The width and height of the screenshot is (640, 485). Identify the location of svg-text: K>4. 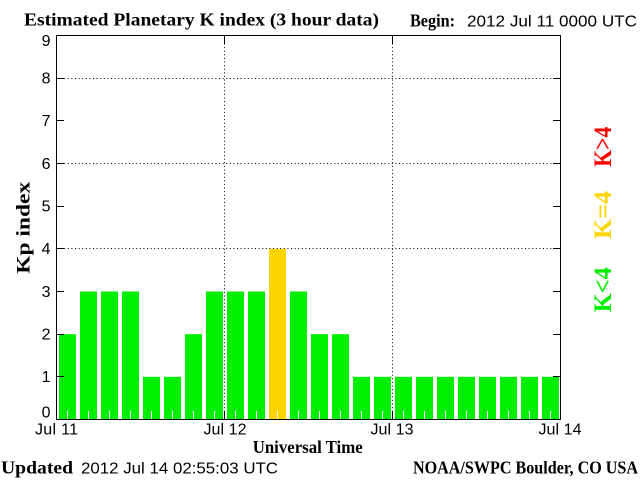
(603, 146).